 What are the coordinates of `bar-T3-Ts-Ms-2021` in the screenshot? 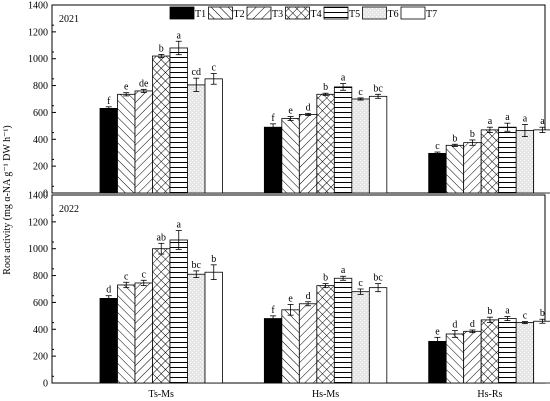 It's located at (143, 142).